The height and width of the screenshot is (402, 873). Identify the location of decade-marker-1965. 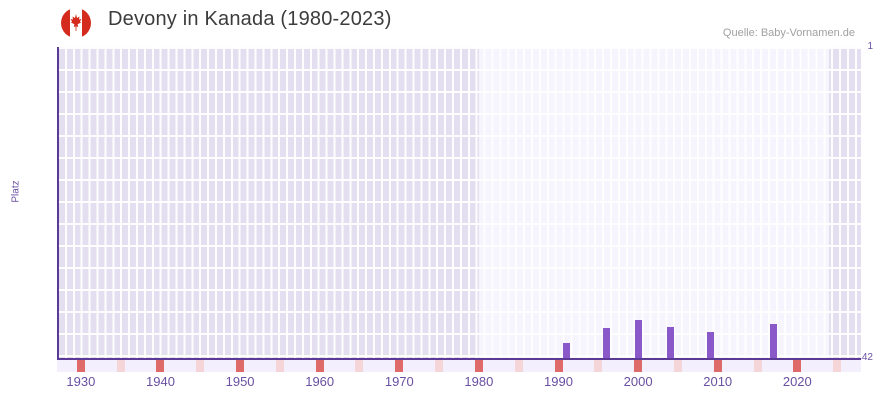
(359, 366).